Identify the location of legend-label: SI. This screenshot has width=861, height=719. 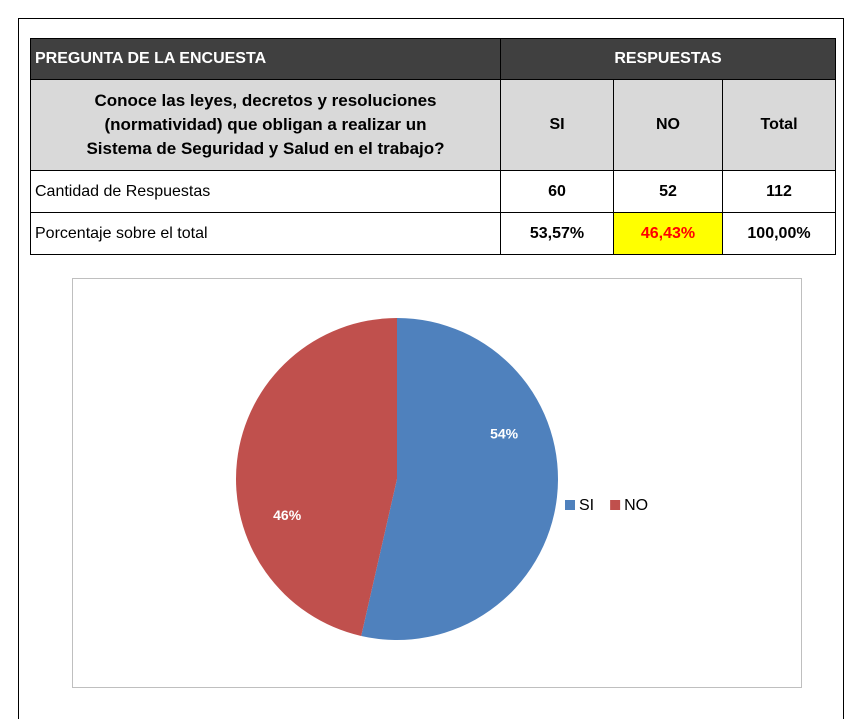
(586, 505).